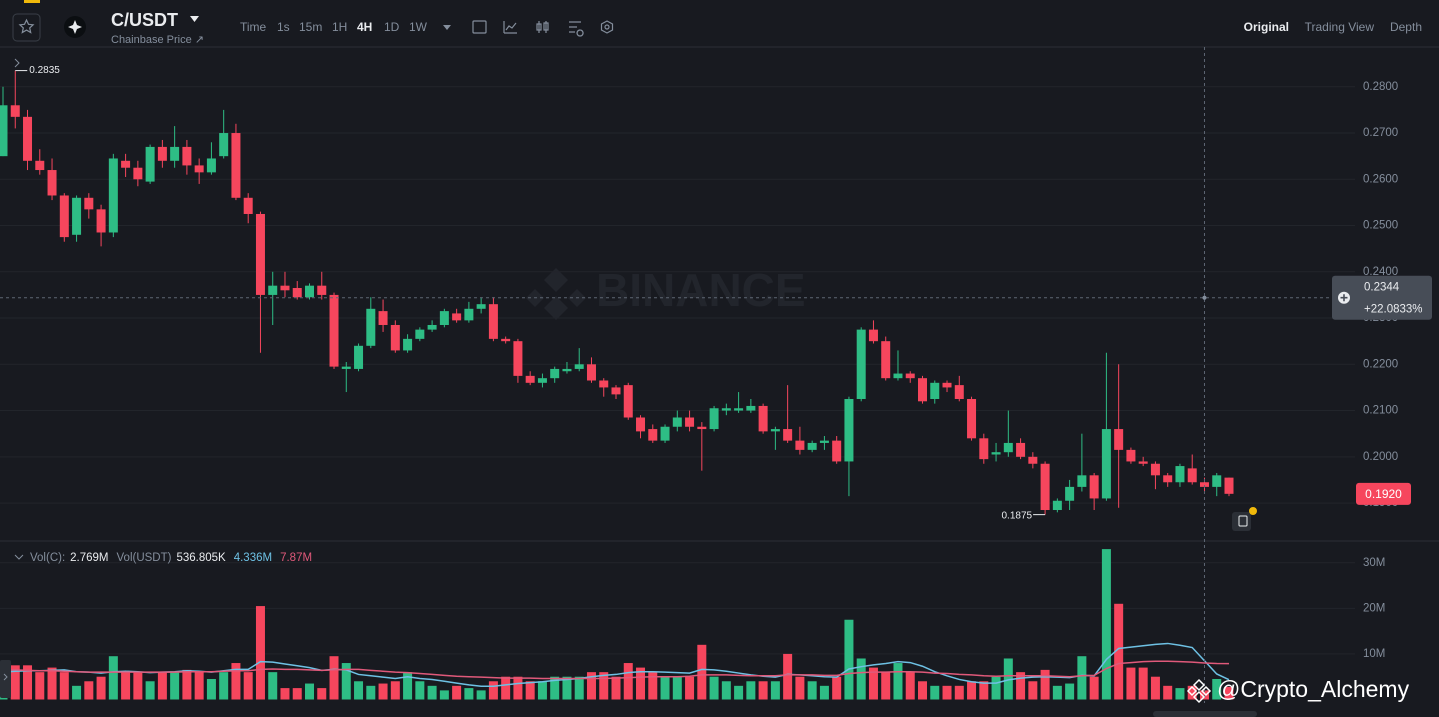 This screenshot has height=717, width=1439. What do you see at coordinates (1406, 27) in the screenshot?
I see `view-option: Depth` at bounding box center [1406, 27].